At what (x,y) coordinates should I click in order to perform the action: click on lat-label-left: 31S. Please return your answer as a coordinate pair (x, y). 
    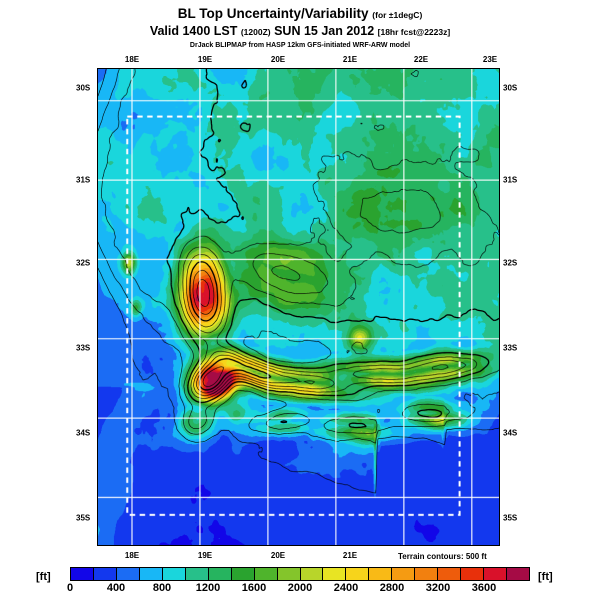
    Looking at the image, I should click on (83, 180).